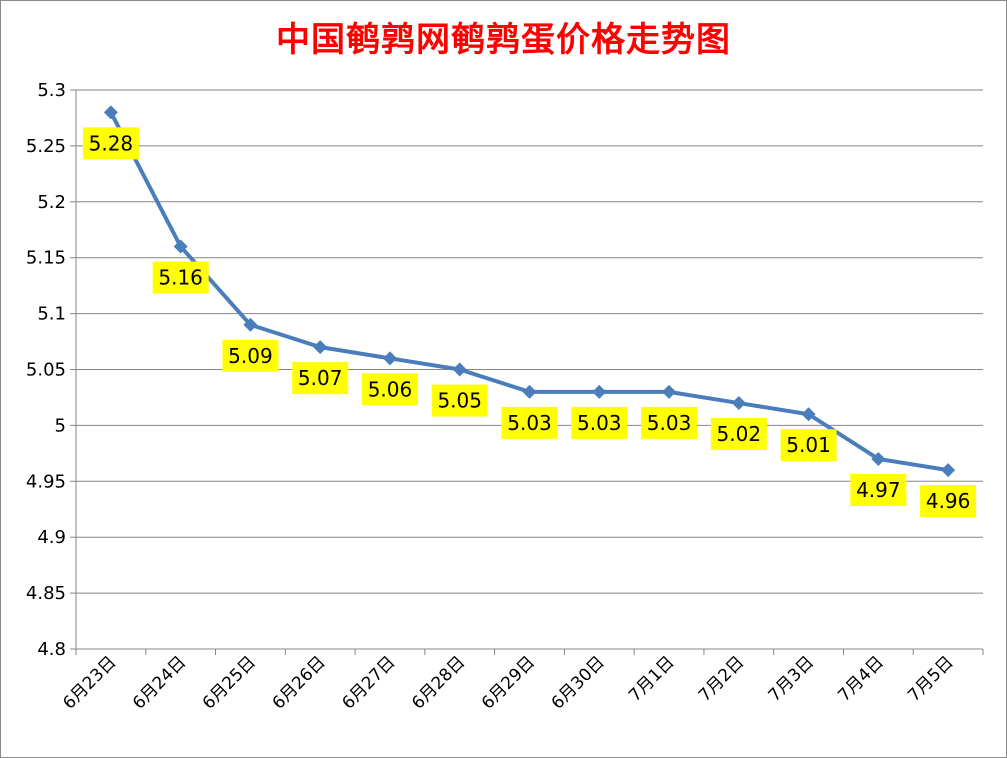 This screenshot has height=758, width=1007. I want to click on x-tick-label: 7月5日, so click(930, 678).